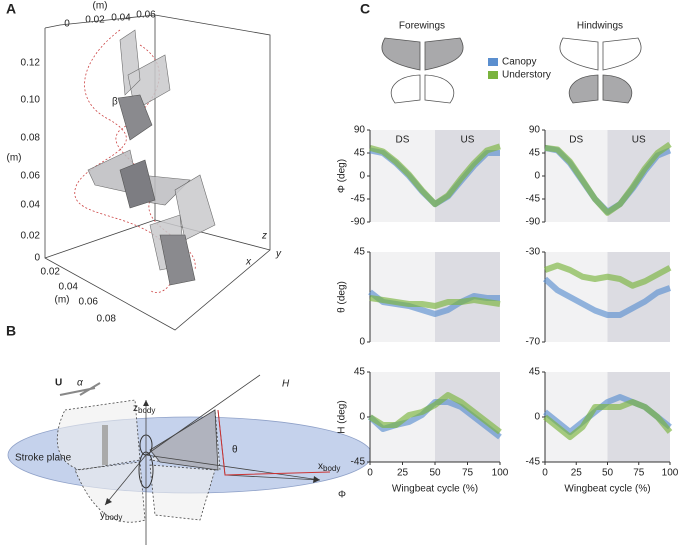 Image resolution: width=680 pixels, height=552 pixels. What do you see at coordinates (43, 458) in the screenshot?
I see `plane-label: Stroke plane` at bounding box center [43, 458].